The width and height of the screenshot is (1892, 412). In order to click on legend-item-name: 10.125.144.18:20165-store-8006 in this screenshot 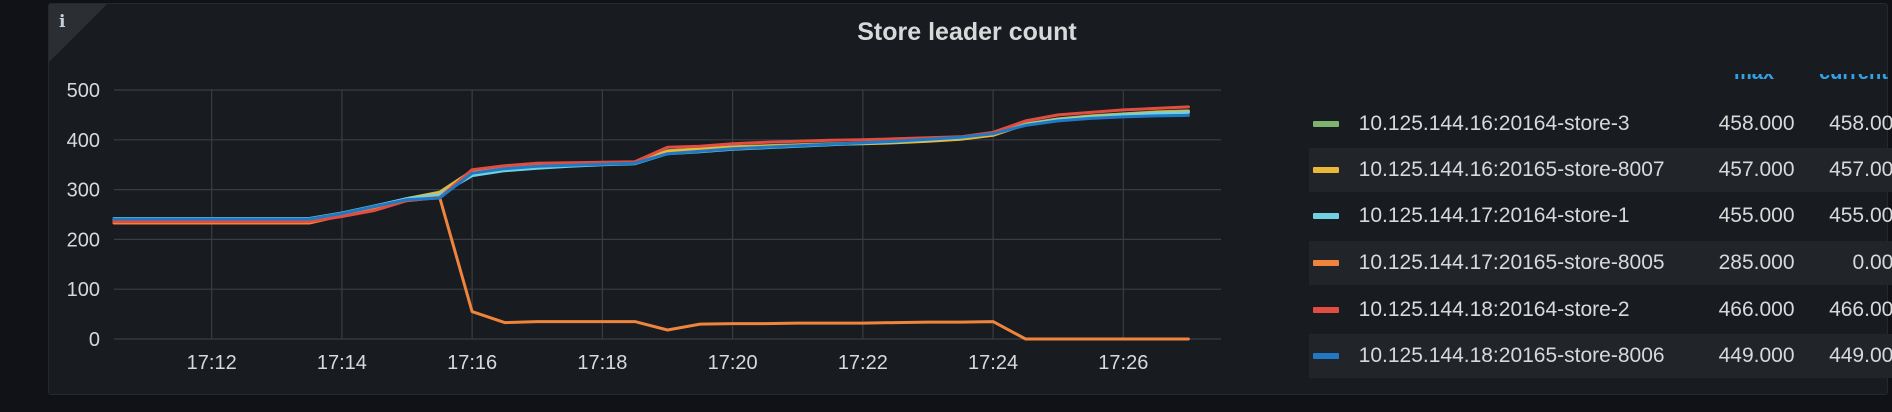, I will do `click(1511, 355)`.